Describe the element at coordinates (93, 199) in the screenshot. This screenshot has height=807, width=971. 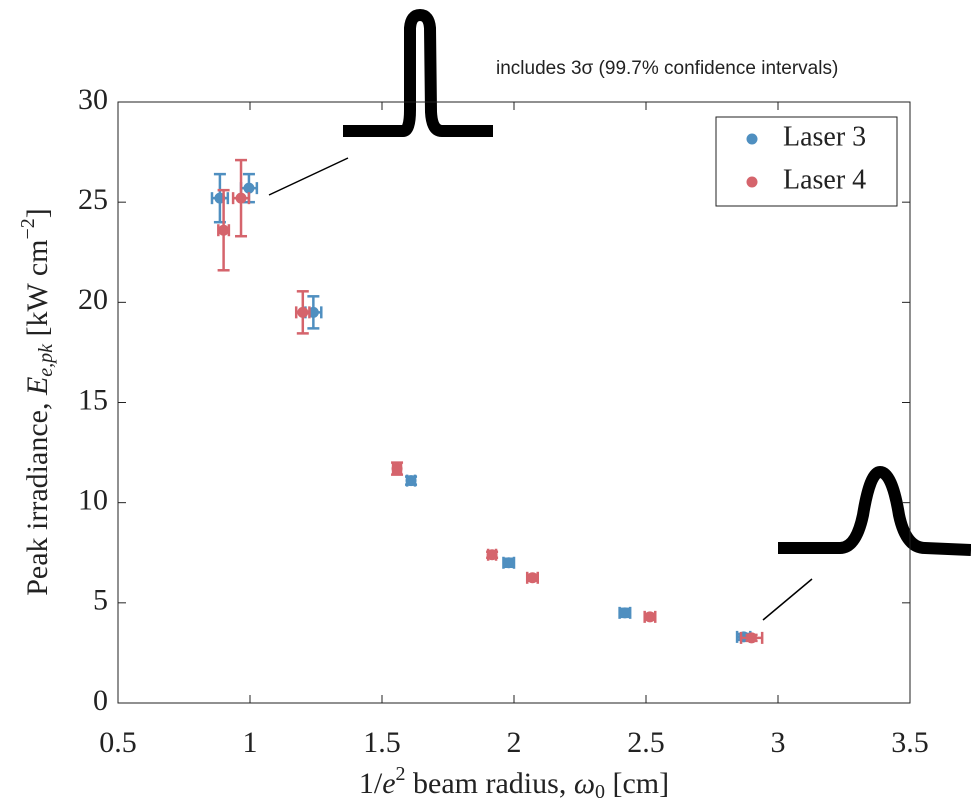
I see `y-tick-label: 25` at that location.